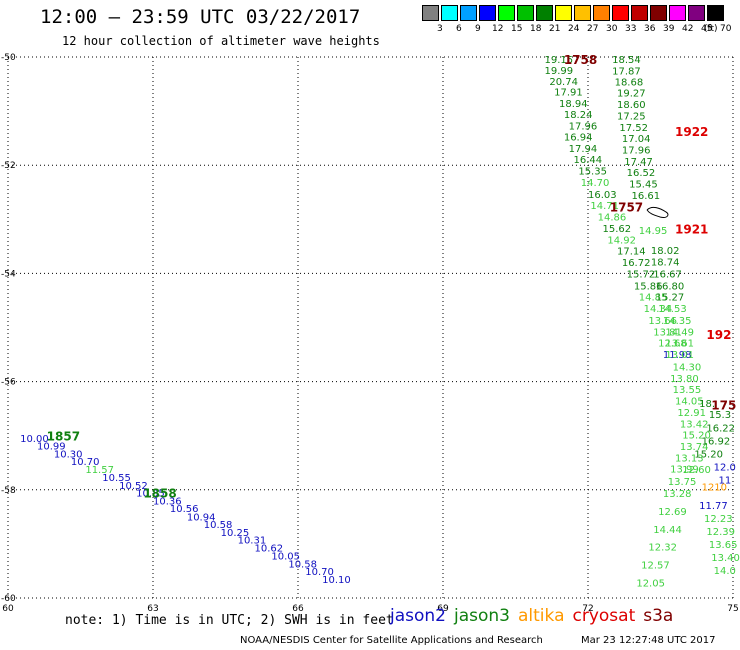 The width and height of the screenshot is (740, 650). What do you see at coordinates (631, 252) in the screenshot?
I see `wave-height-value: 17.14` at bounding box center [631, 252].